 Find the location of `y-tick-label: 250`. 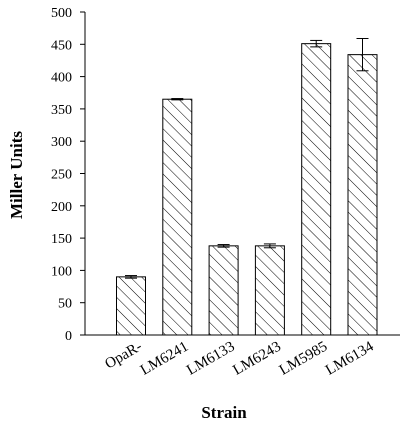

y-tick-label: 250 is located at coordinates (61, 175).